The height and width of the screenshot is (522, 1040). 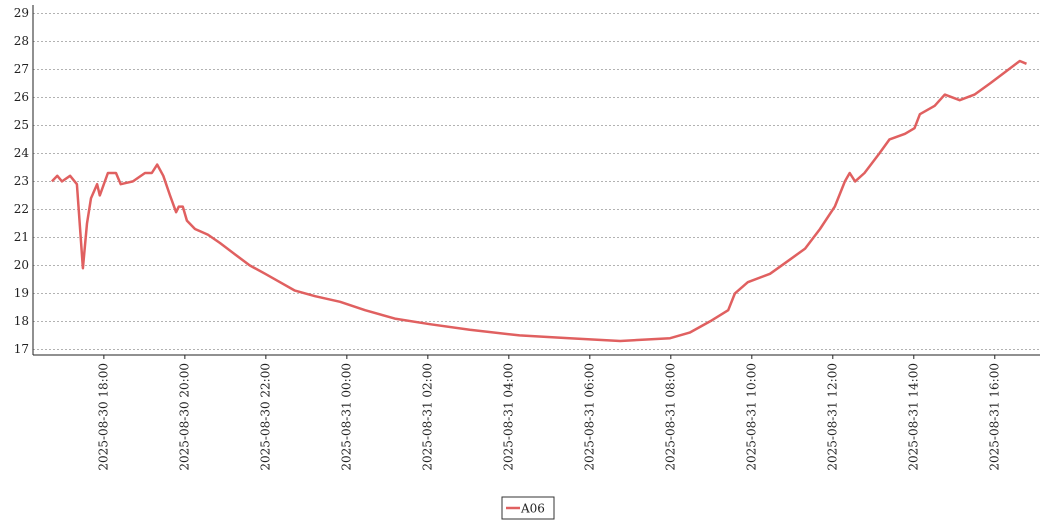 I want to click on x-tick-label: 2025-08-31 04:00, so click(x=508, y=417).